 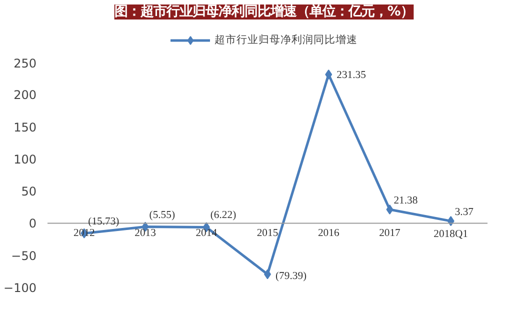 What do you see at coordinates (24, 255) in the screenshot?
I see `y-tick-label: −50` at bounding box center [24, 255].